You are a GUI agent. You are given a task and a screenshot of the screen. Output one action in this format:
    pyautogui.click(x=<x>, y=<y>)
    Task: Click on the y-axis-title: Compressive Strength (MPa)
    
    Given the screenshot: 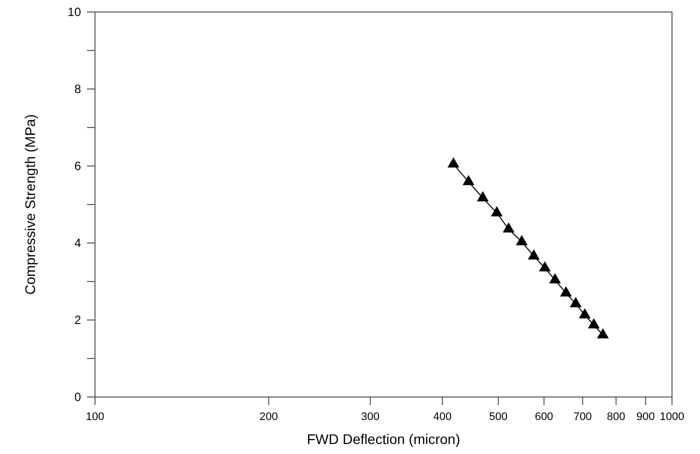 What is the action you would take?
    pyautogui.click(x=30, y=204)
    